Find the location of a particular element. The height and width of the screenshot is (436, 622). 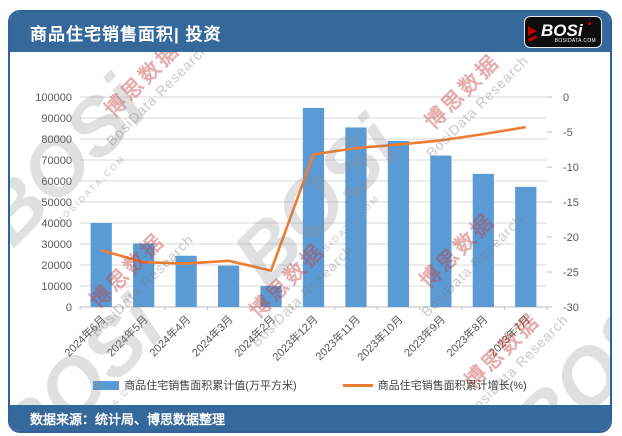

bosi-logo: BOSi BOSIDATA.COM is located at coordinates (563, 32).